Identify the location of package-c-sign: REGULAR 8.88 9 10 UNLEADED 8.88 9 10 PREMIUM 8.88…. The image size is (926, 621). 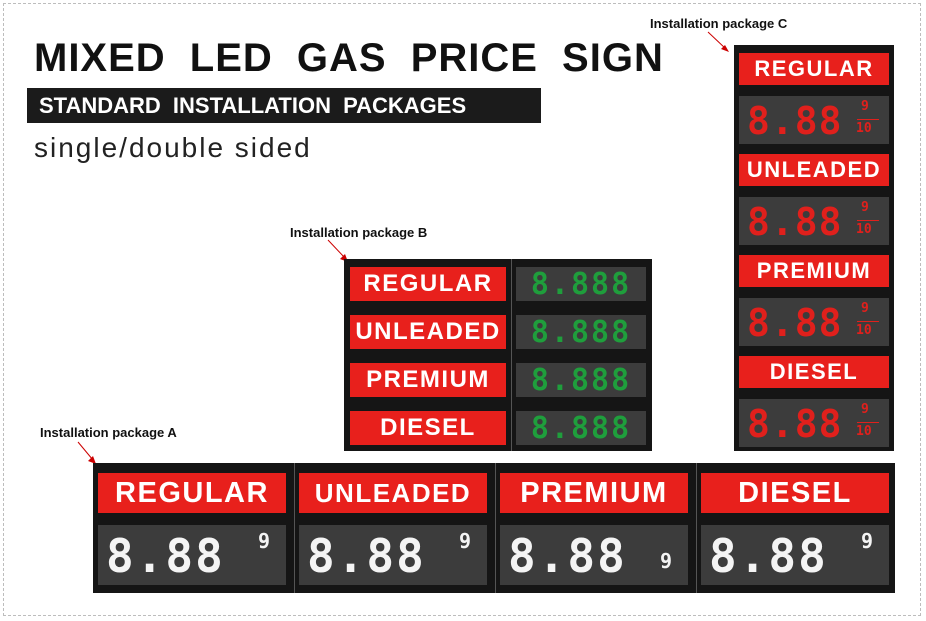
(814, 248).